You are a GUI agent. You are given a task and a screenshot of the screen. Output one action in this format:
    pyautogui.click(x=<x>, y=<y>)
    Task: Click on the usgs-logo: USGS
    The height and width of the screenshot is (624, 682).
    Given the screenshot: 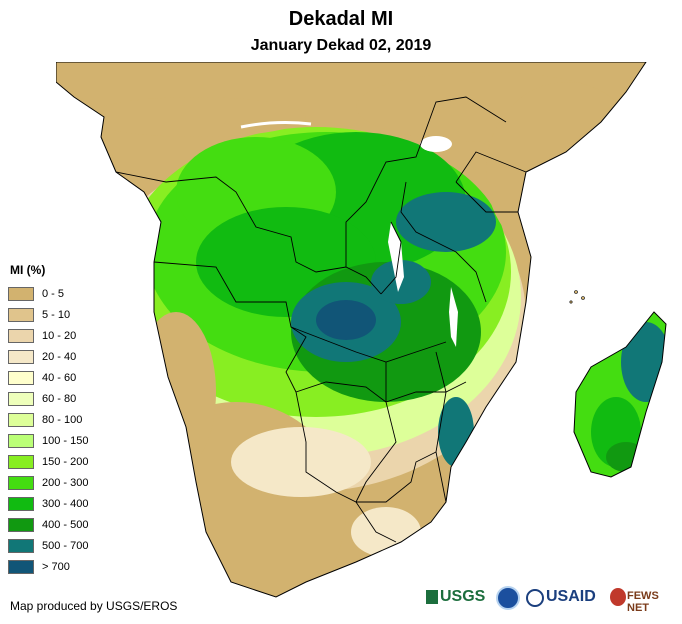 What is the action you would take?
    pyautogui.click(x=459, y=599)
    